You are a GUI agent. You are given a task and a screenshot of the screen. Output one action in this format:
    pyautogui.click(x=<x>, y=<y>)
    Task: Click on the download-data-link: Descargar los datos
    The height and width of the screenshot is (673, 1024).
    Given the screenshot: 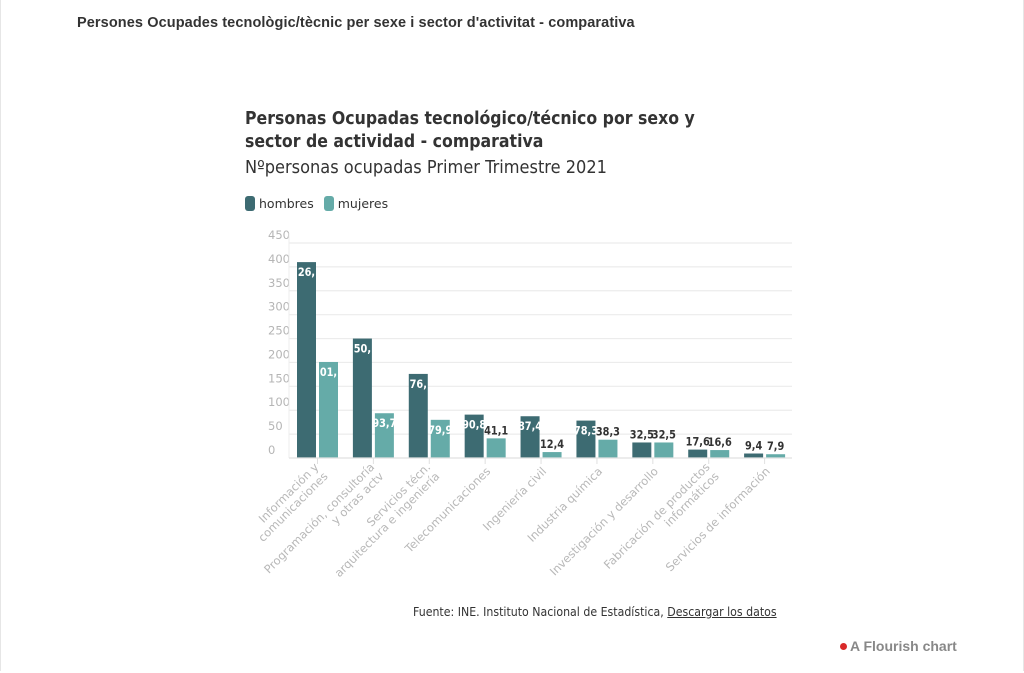 What is the action you would take?
    pyautogui.click(x=722, y=611)
    